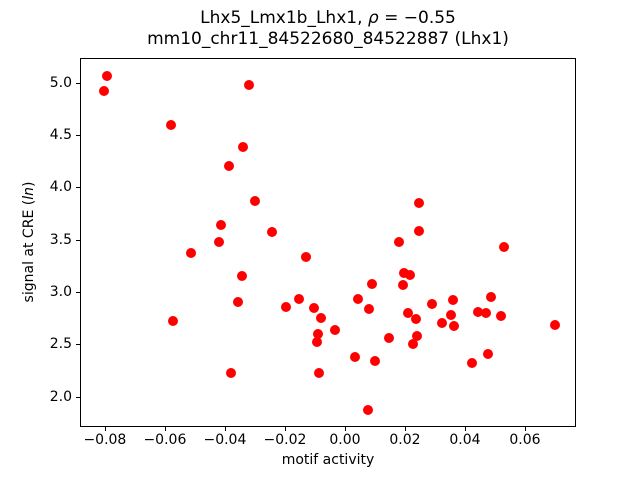 This screenshot has width=640, height=480. Describe the element at coordinates (405, 440) in the screenshot. I see `x-tick-label: 0.02` at that location.